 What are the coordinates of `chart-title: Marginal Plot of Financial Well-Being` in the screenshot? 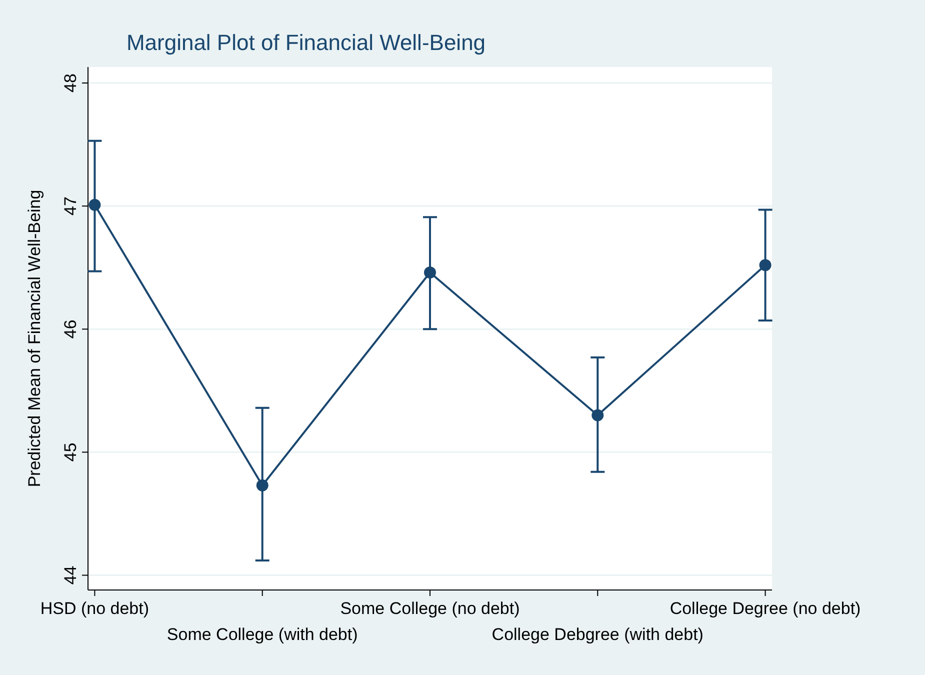 It's located at (306, 42).